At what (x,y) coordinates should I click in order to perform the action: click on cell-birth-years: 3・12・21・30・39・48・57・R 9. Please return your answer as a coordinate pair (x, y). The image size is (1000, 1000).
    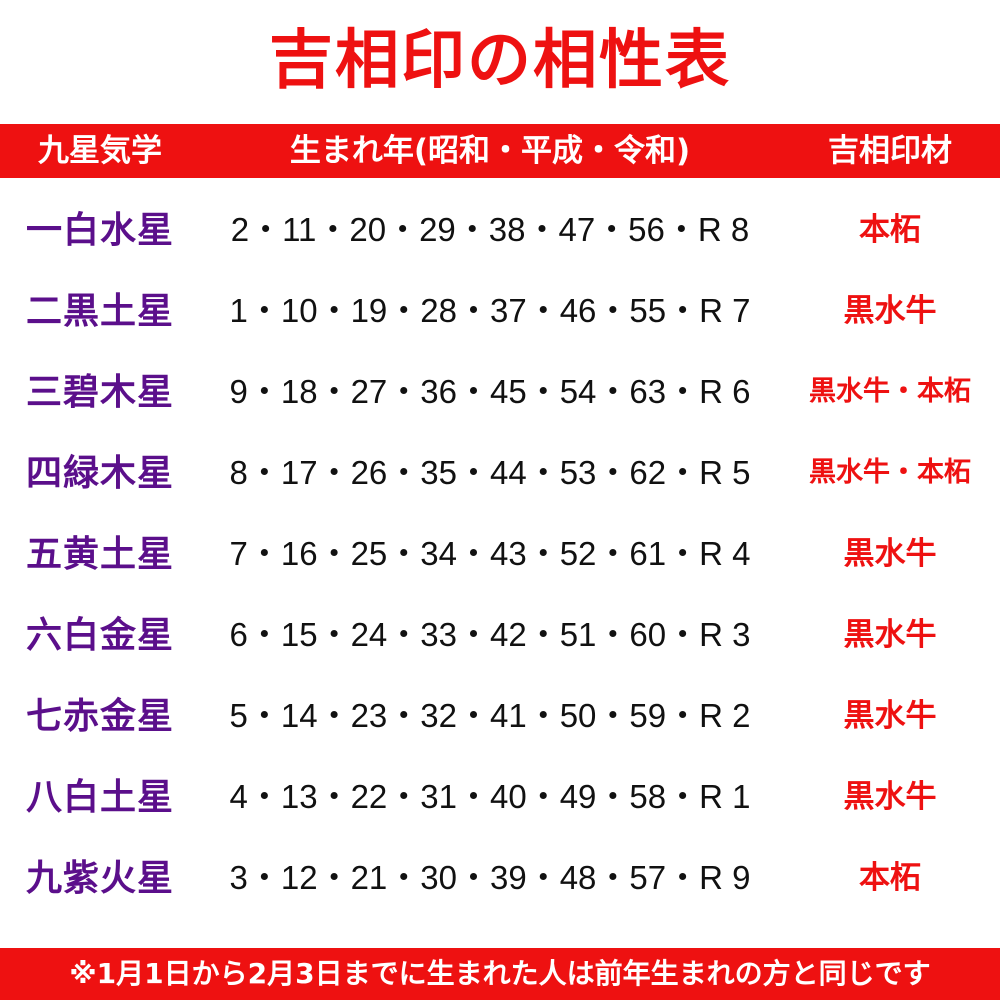
    Looking at the image, I should click on (490, 877).